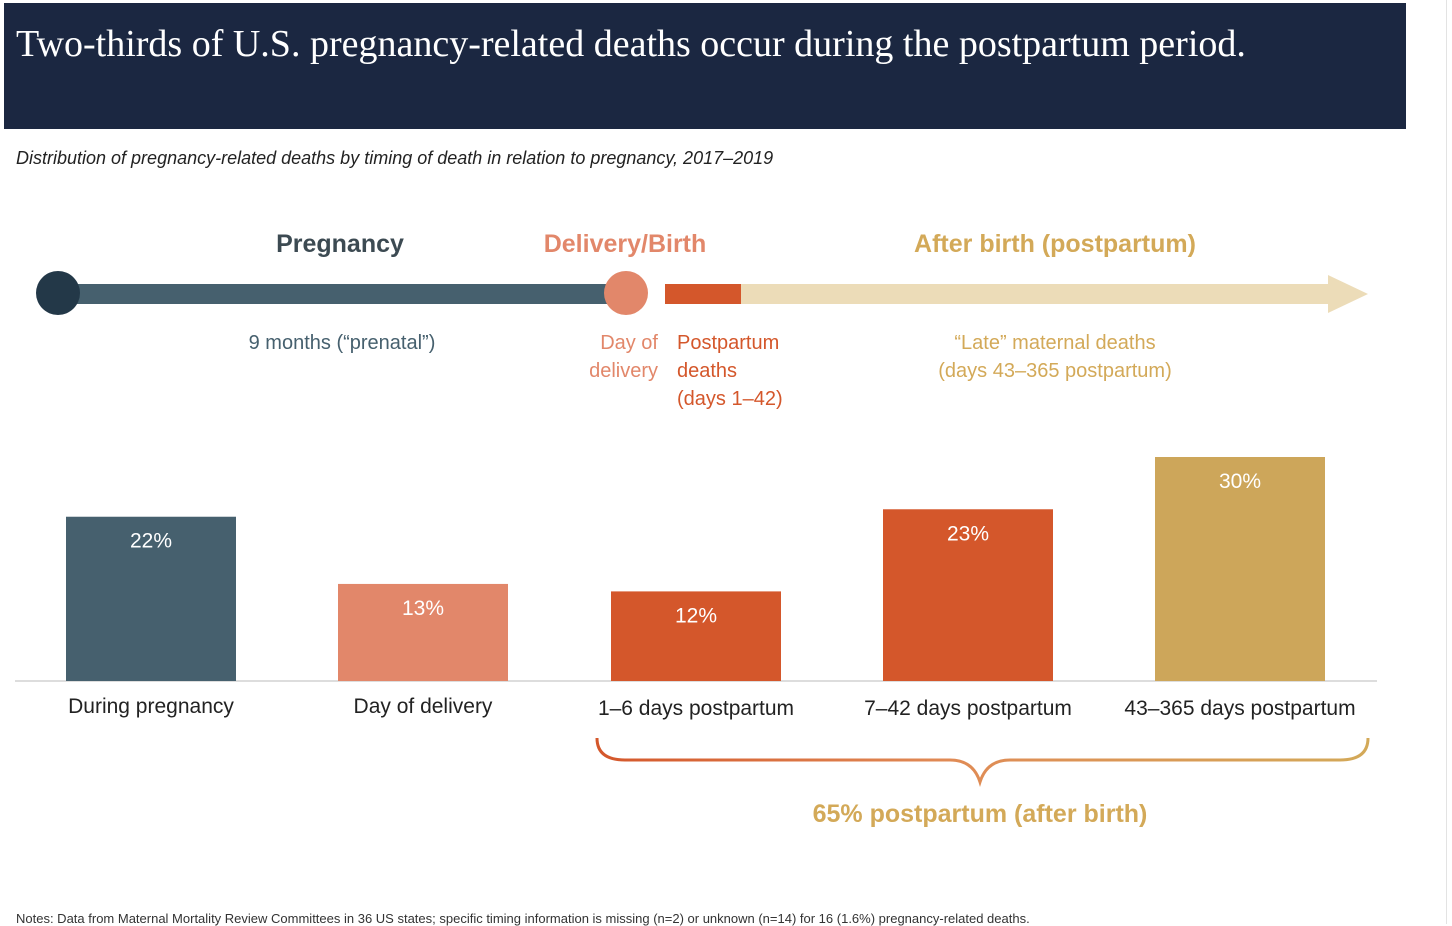  I want to click on timeline-start-dot, so click(58, 293).